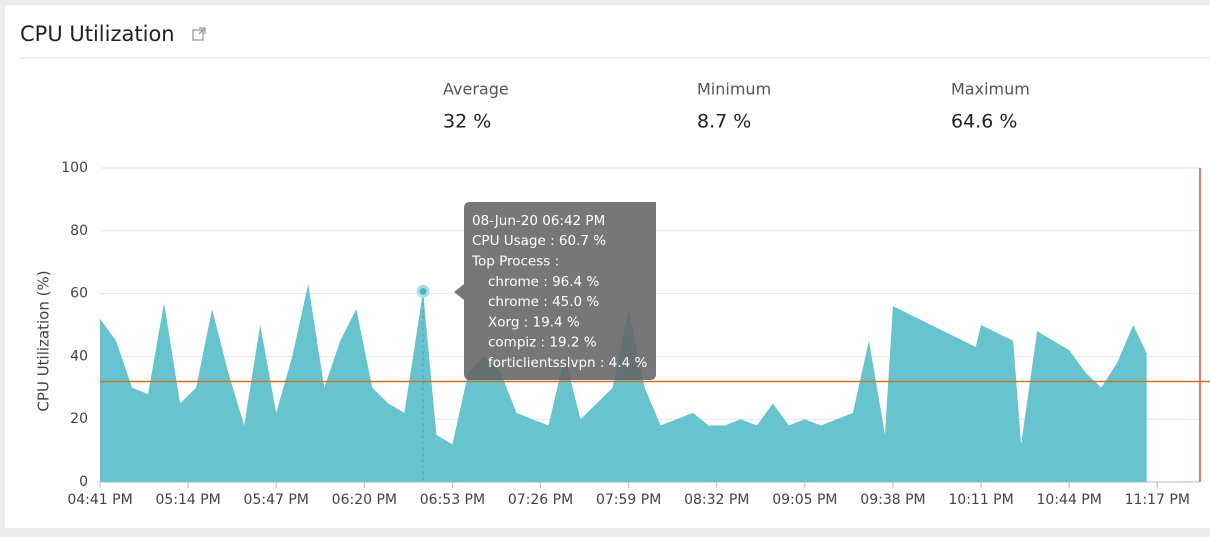 The width and height of the screenshot is (1210, 537). I want to click on y-tick-label: 80, so click(79, 231).